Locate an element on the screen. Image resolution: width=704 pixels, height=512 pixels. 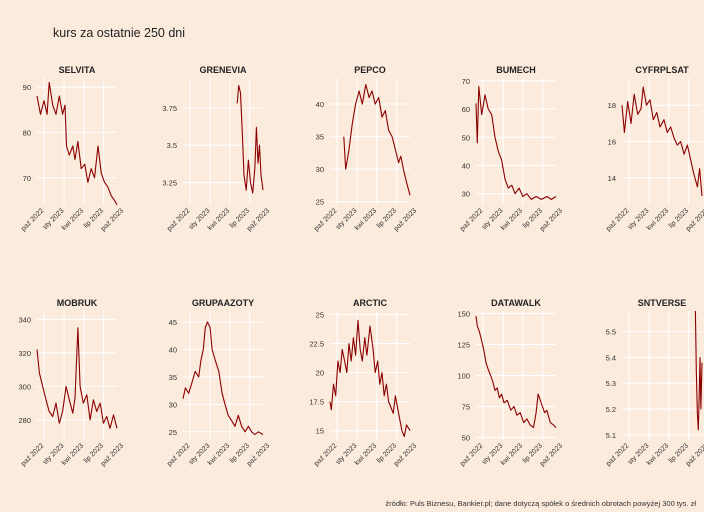
y-tick-label: 80 is located at coordinates (27, 132).